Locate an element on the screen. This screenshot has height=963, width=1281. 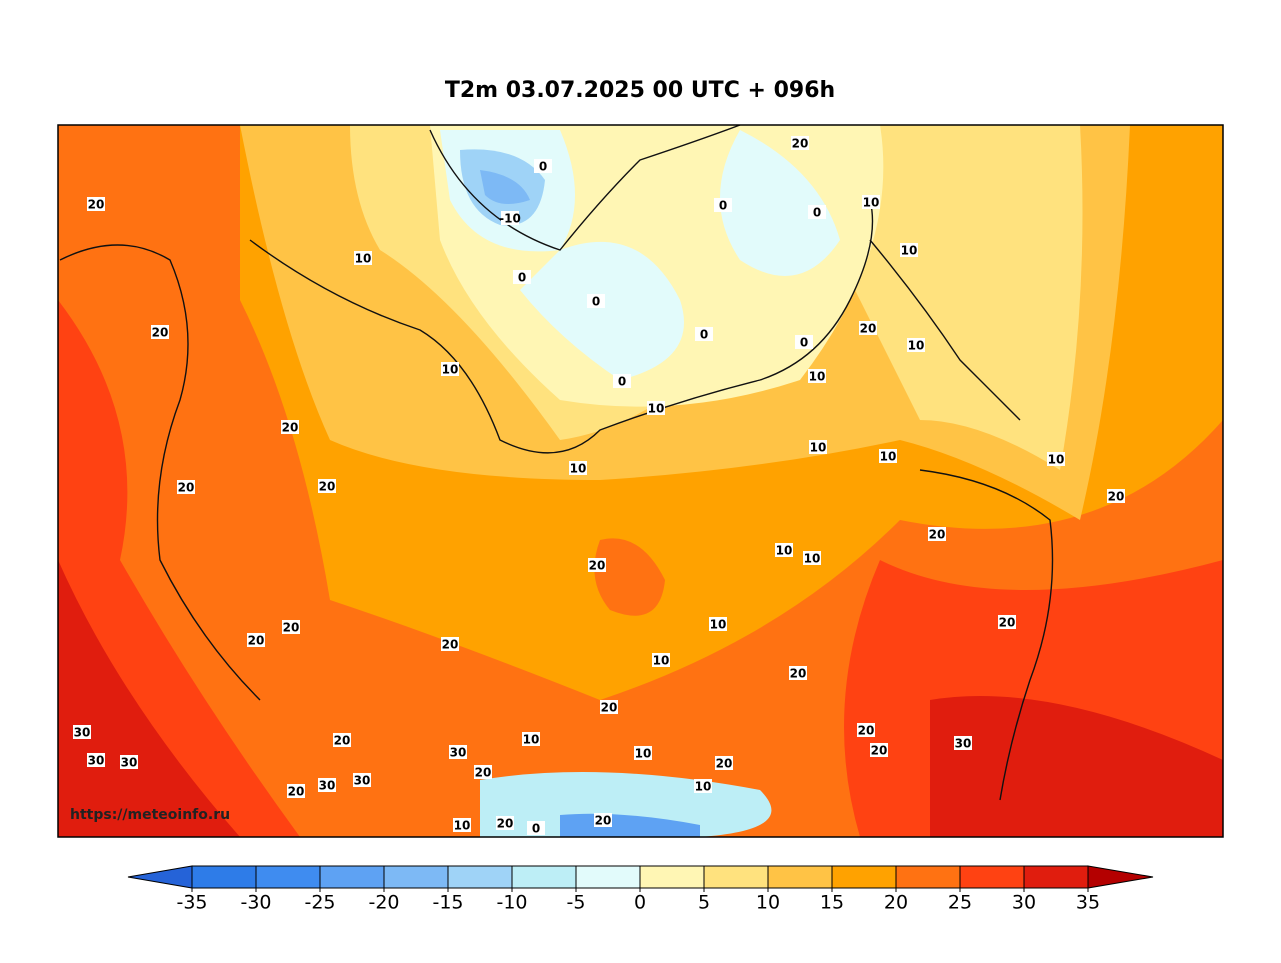
colorbar-tick-label: 25 is located at coordinates (960, 903).